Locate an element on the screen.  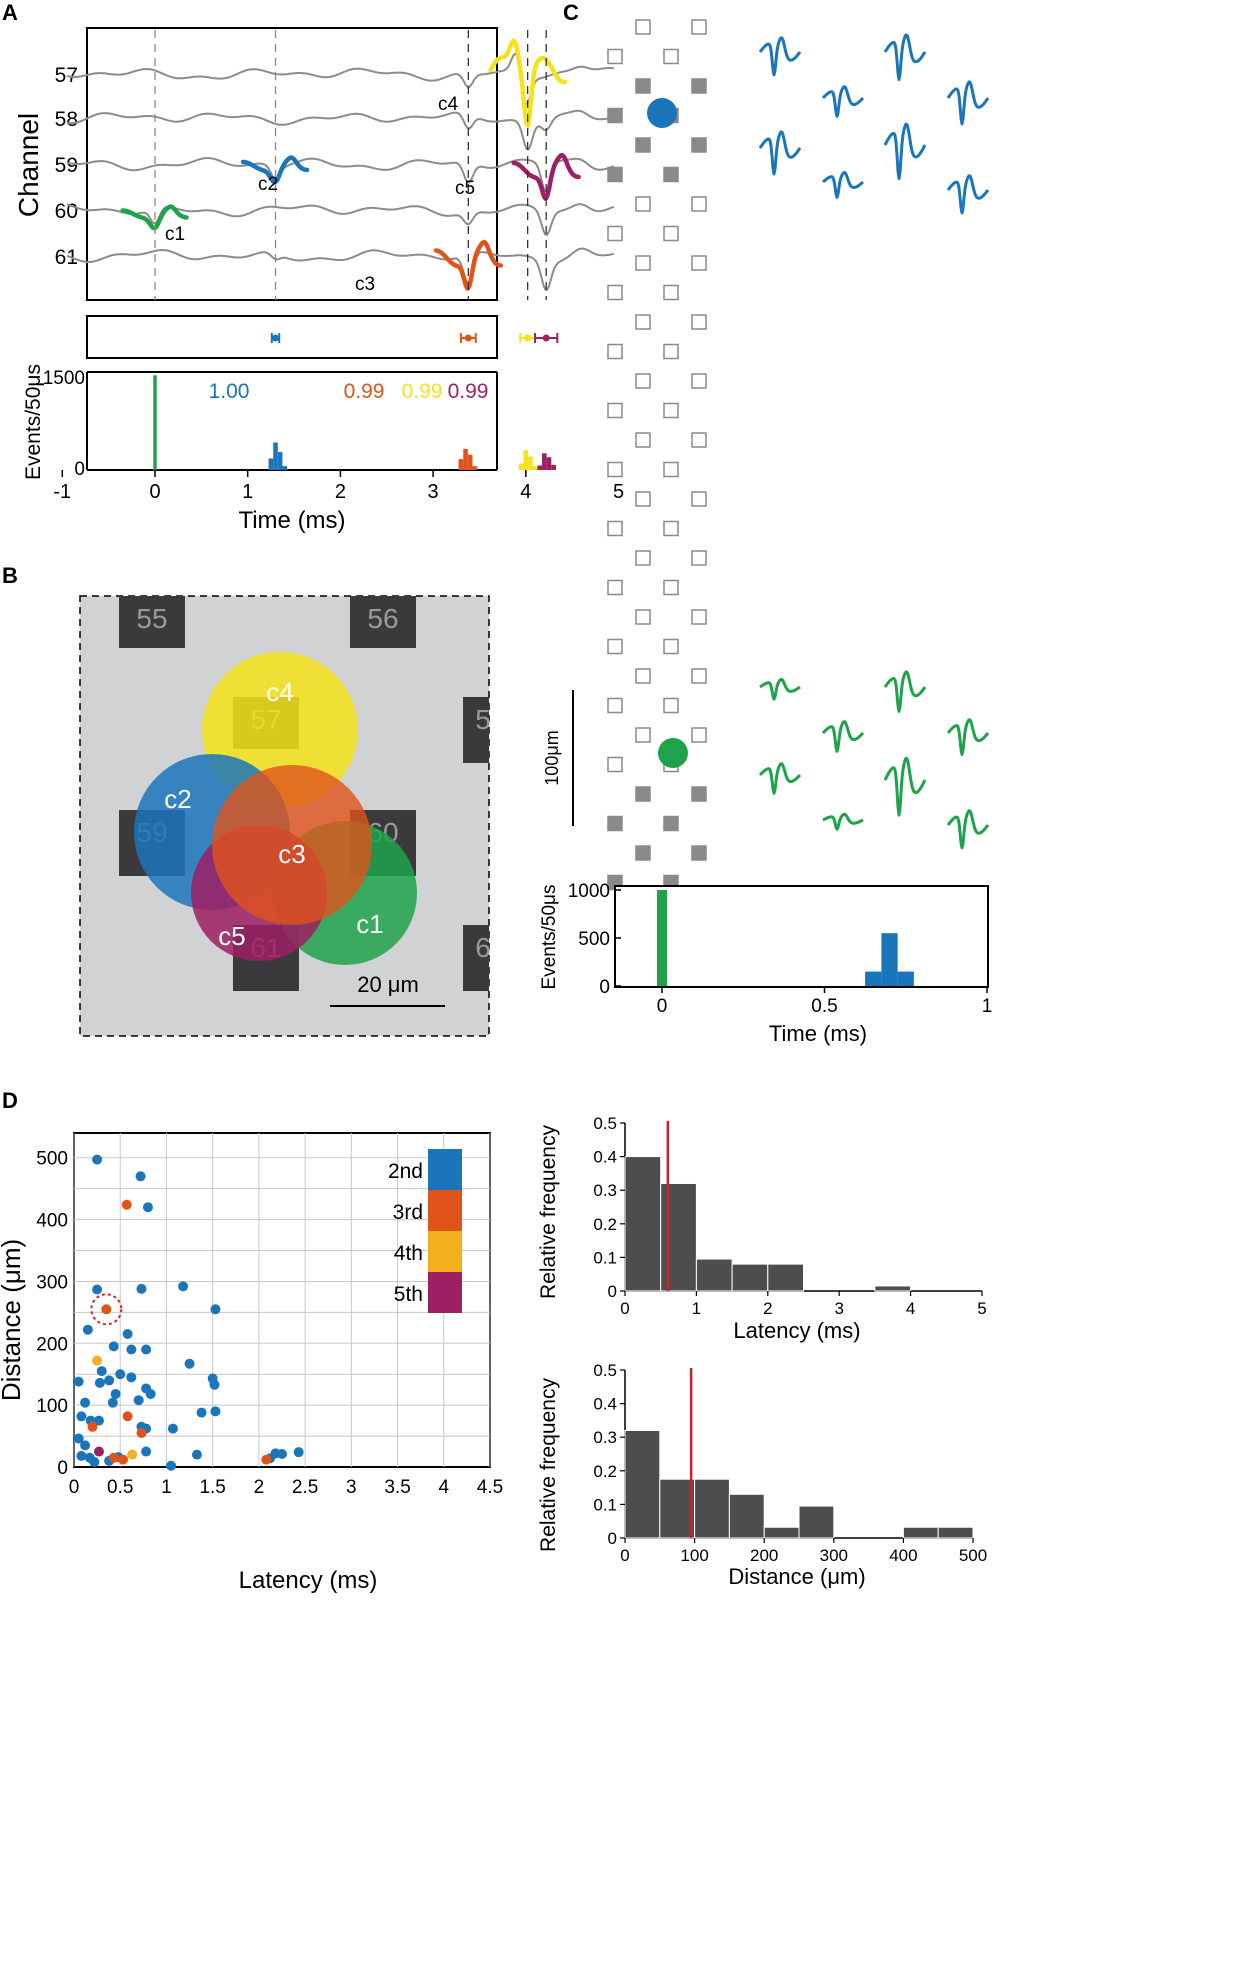
xtick-label: 3 is located at coordinates (433, 492).